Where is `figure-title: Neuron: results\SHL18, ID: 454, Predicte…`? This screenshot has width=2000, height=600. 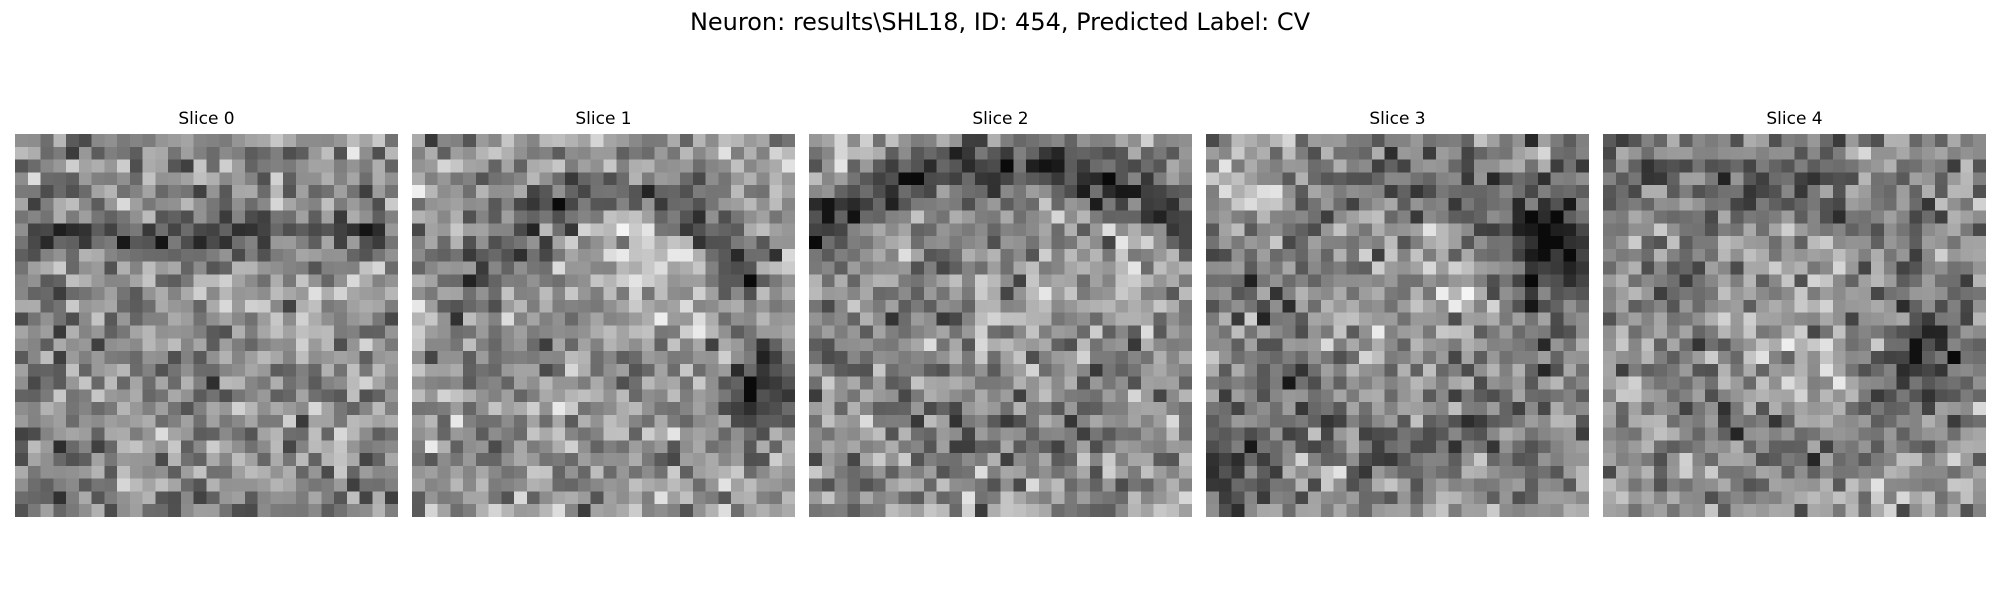 figure-title: Neuron: results\SHL18, ID: 454, Predicte… is located at coordinates (1000, 22).